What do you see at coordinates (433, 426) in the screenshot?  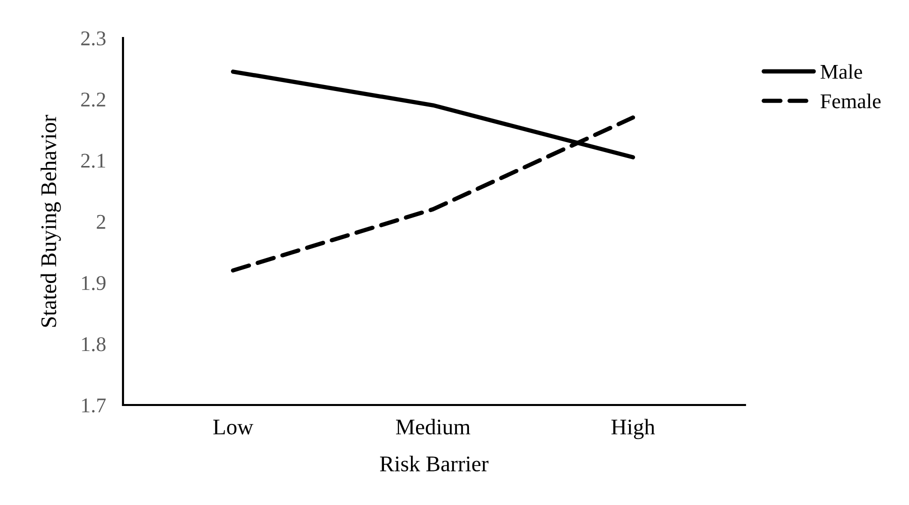 I see `x-tick-label: Medium` at bounding box center [433, 426].